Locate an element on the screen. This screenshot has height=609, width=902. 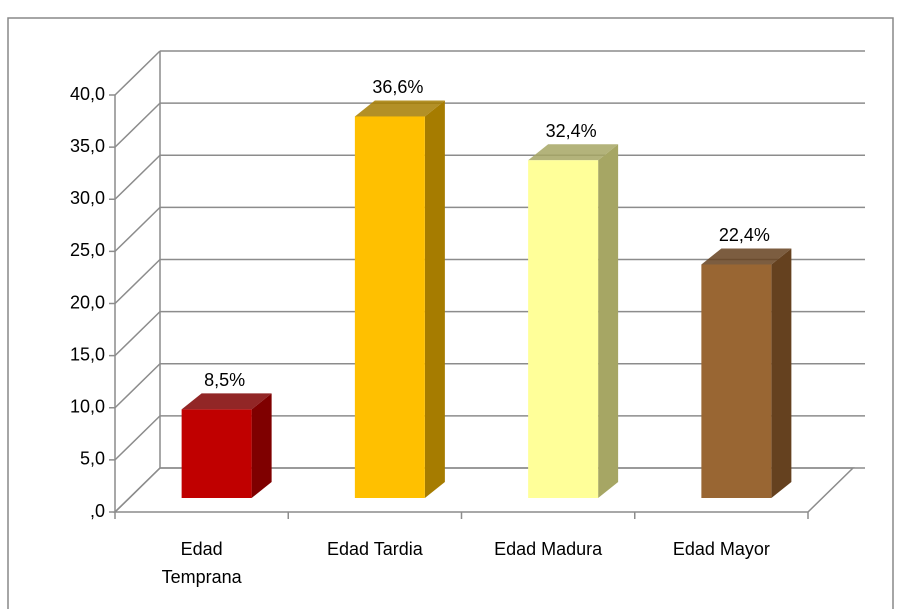
y-tick-label: 10,0 is located at coordinates (87, 407).